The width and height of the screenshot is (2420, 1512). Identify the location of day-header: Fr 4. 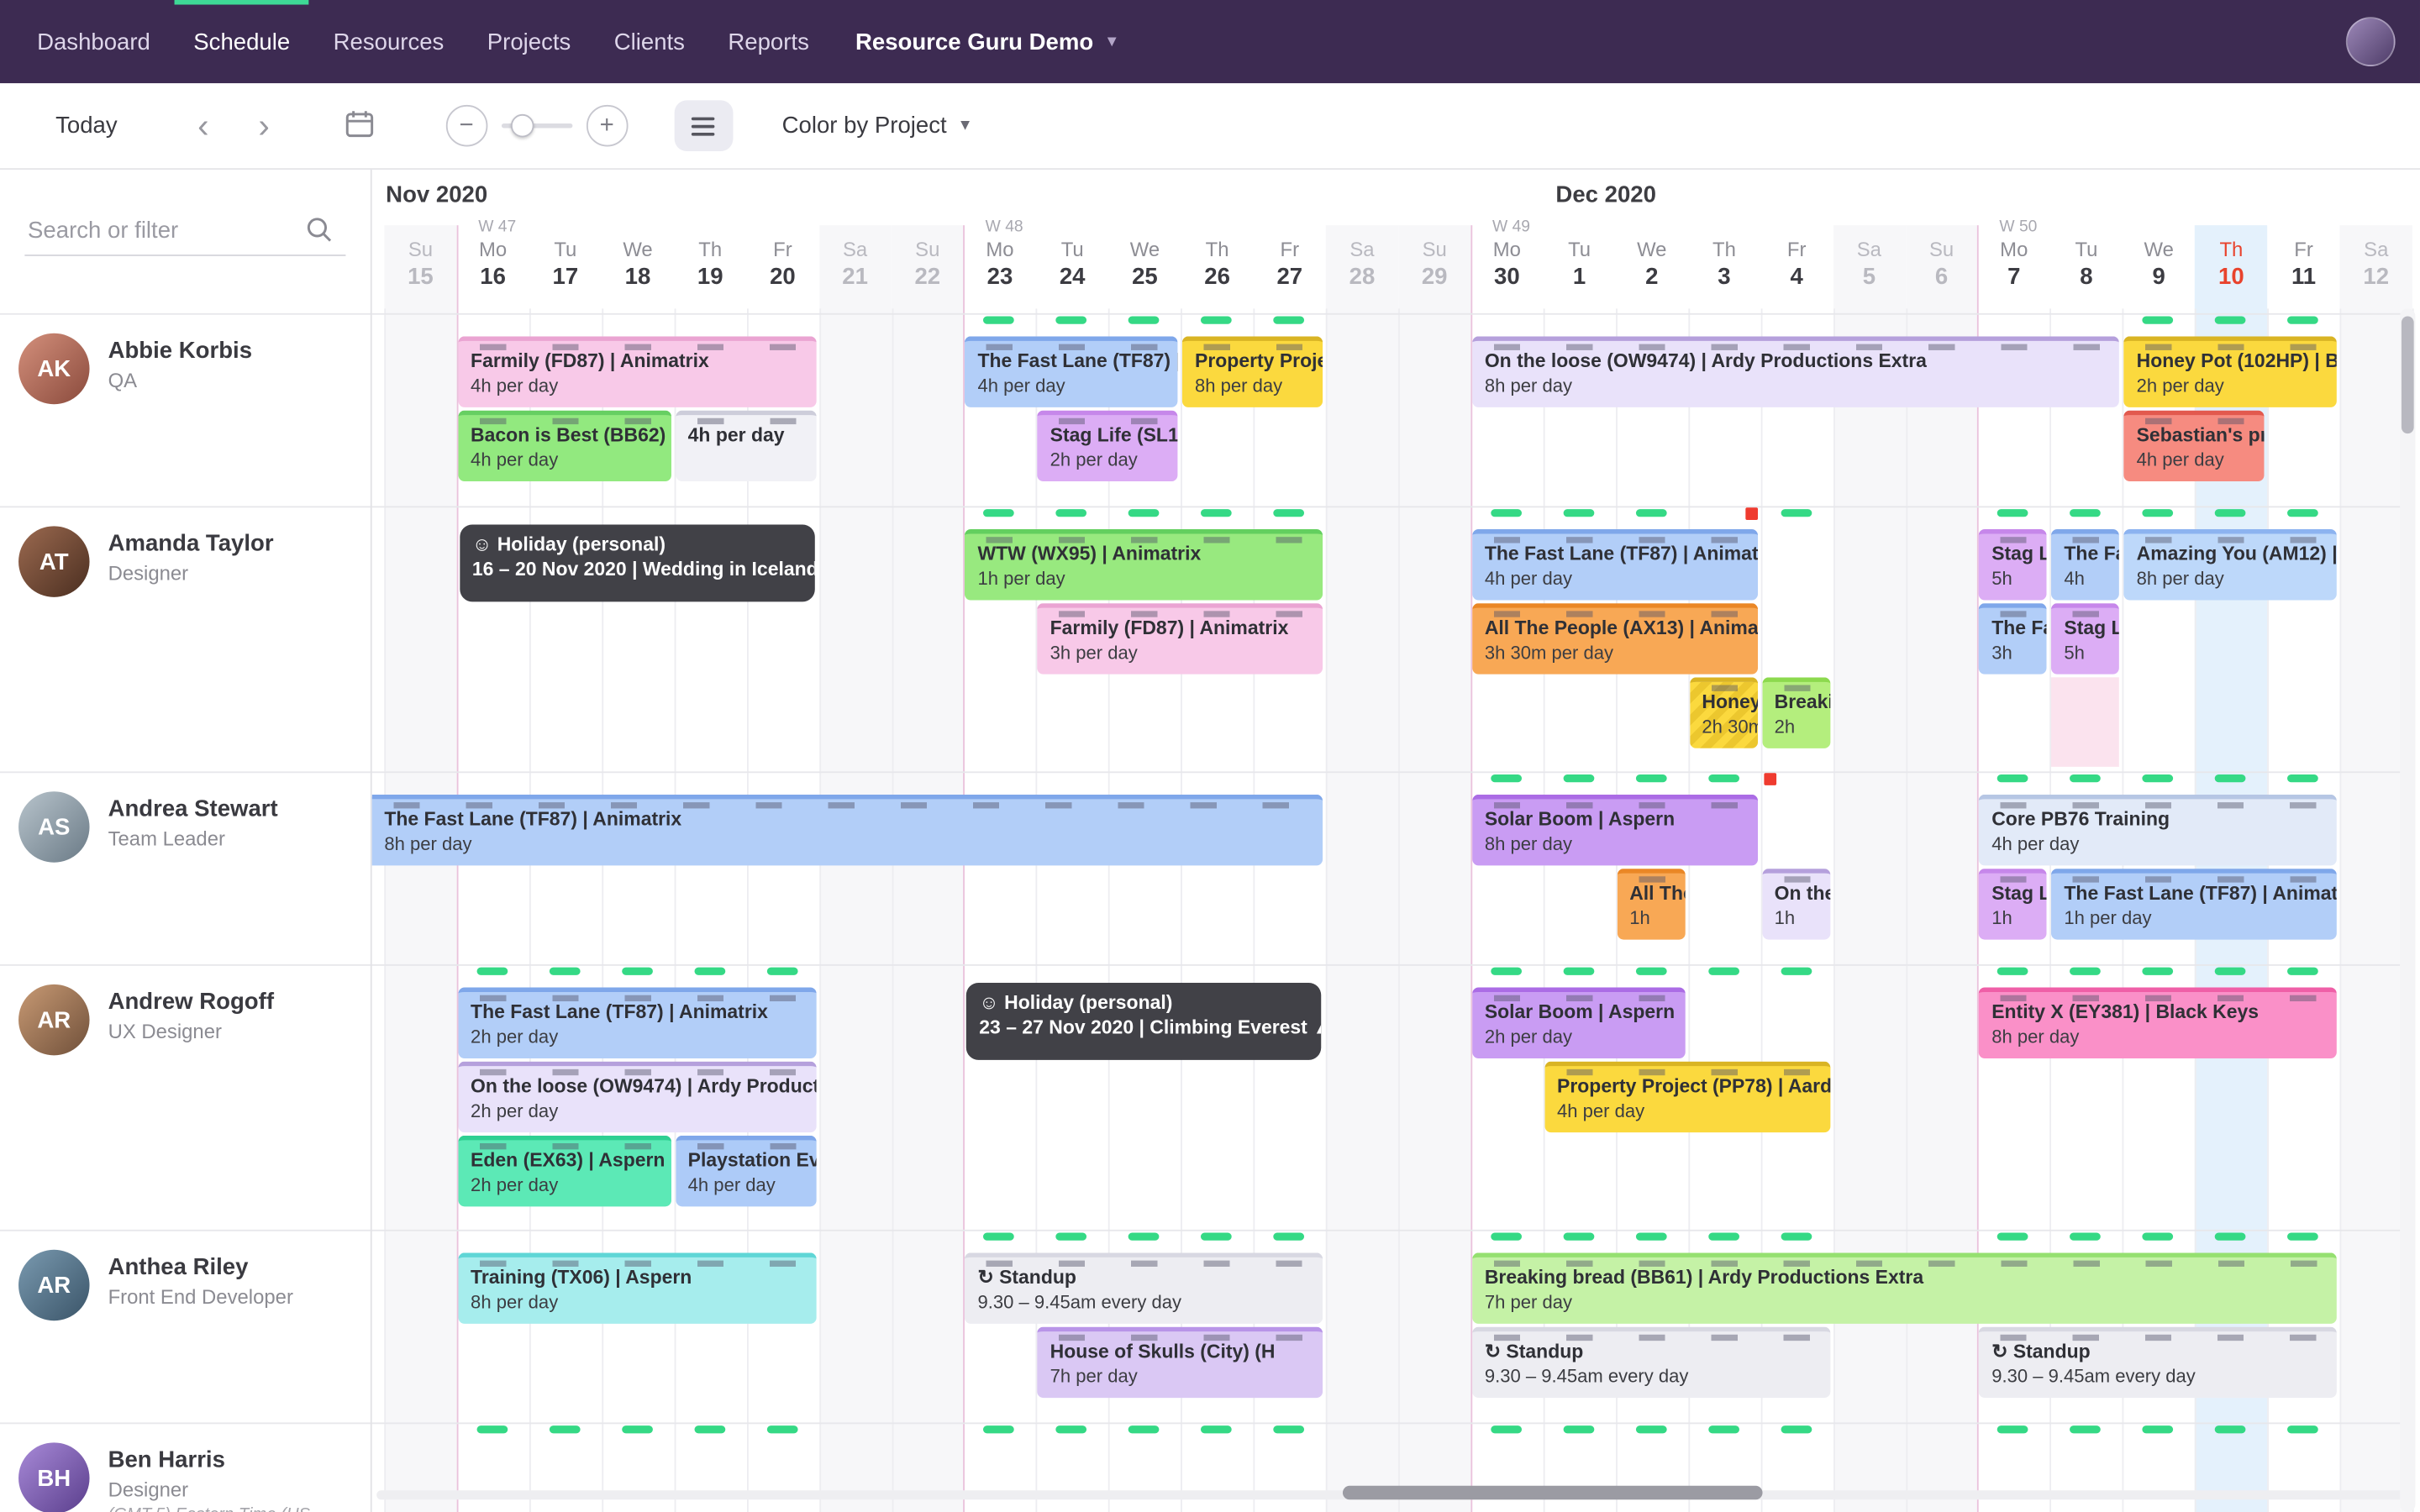
(1797, 269).